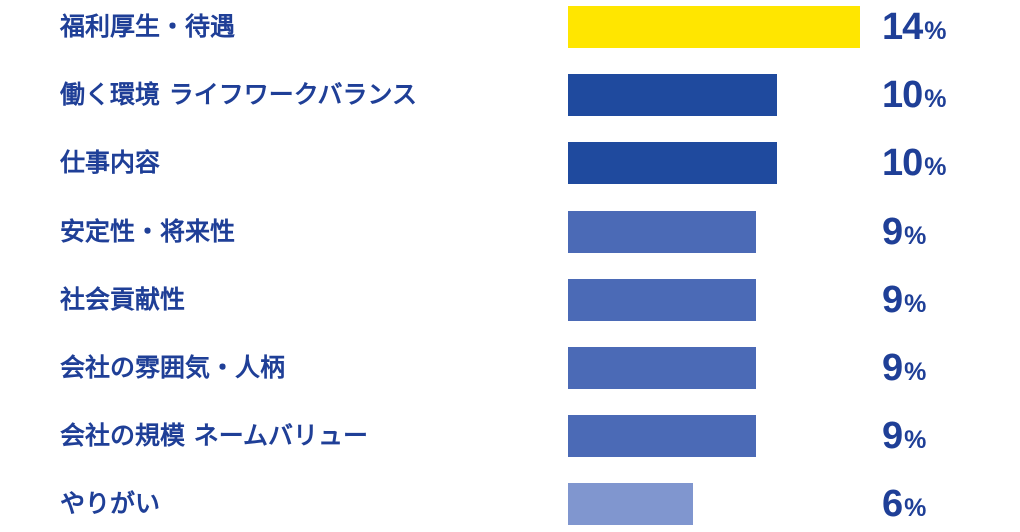  I want to click on bar-row: 安定性・将来性 9%, so click(510, 231).